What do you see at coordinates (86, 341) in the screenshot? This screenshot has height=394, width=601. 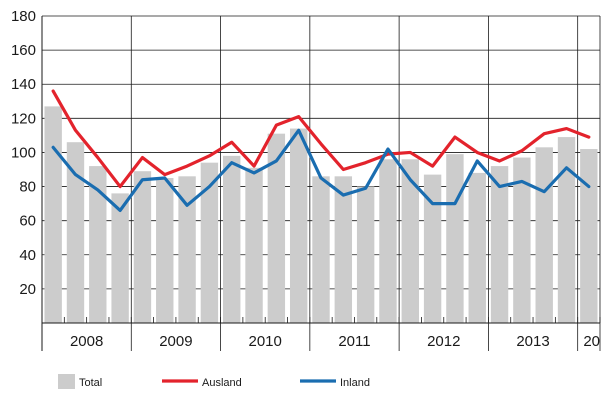 I see `x-tick-label: 2008` at bounding box center [86, 341].